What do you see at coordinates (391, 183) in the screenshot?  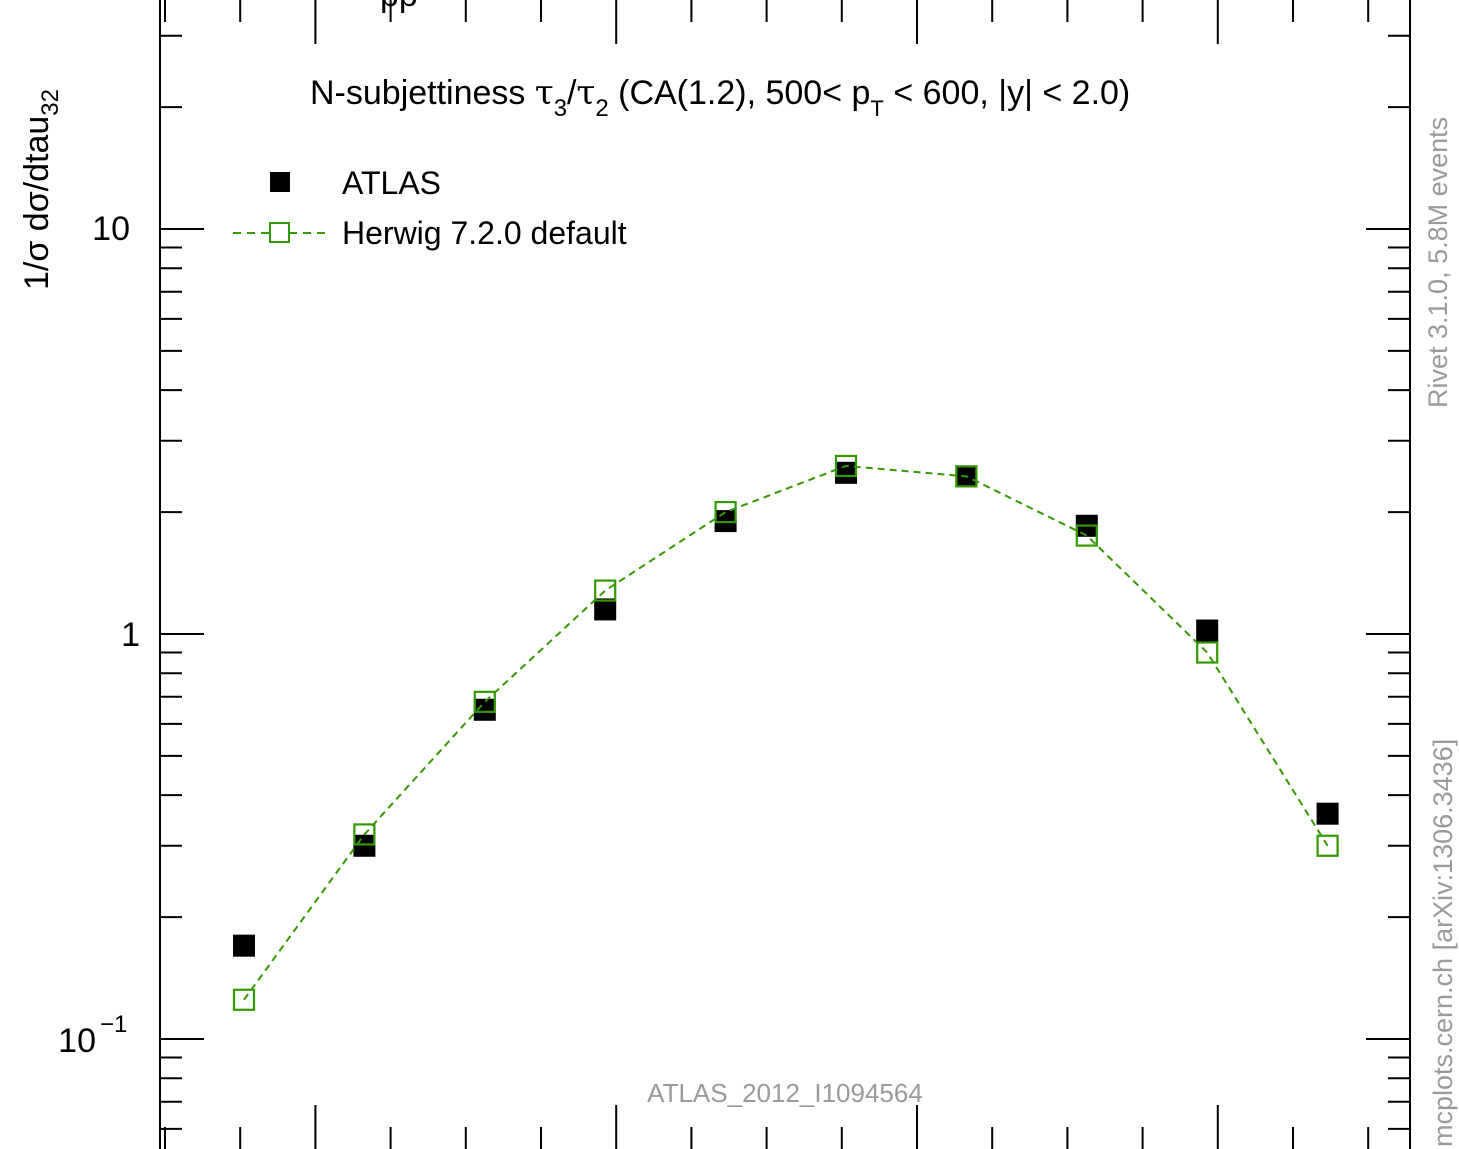 I see `legend-label-atlas: ATLAS` at bounding box center [391, 183].